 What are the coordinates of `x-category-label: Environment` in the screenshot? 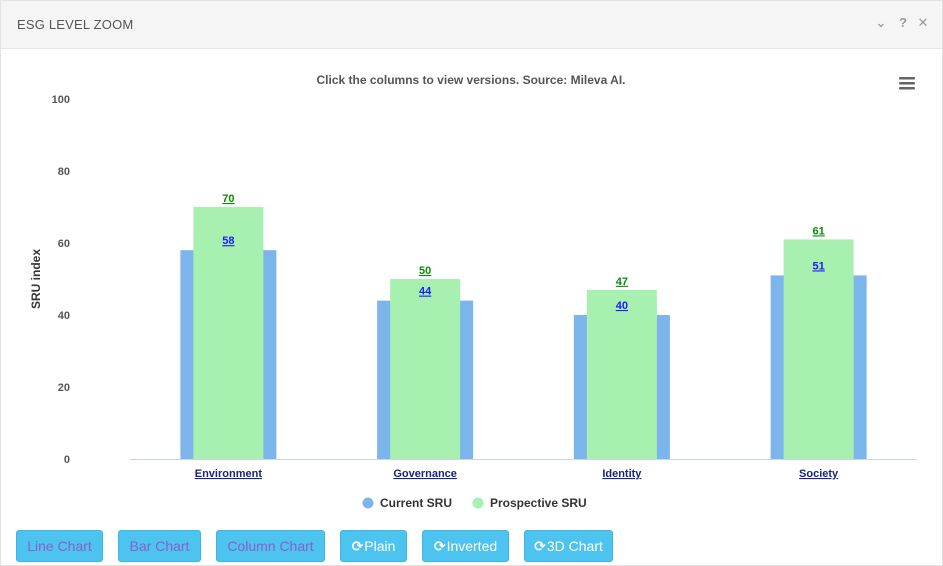 It's located at (229, 474).